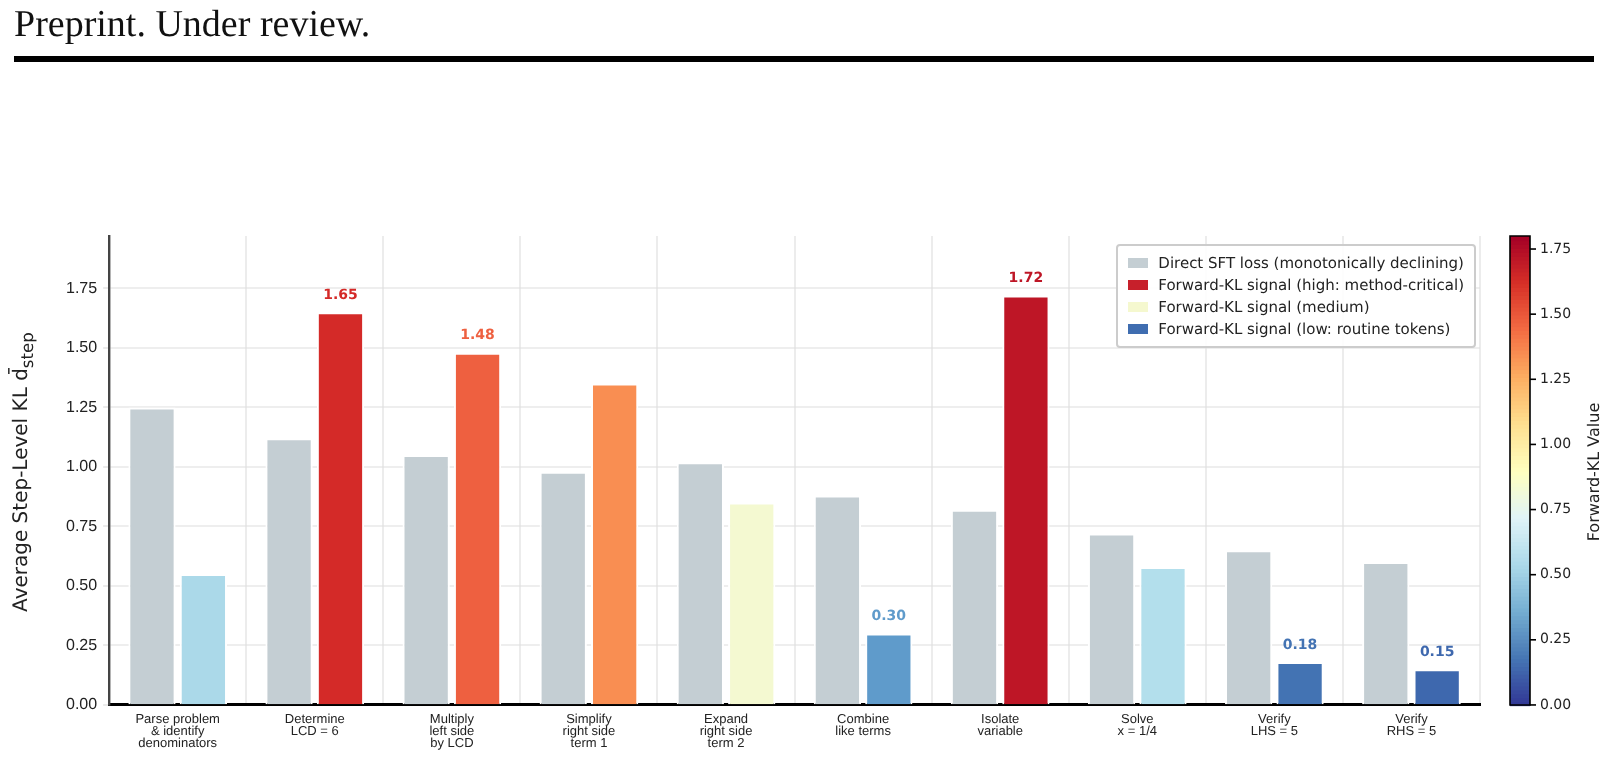 Image resolution: width=1608 pixels, height=766 pixels. I want to click on y-tick-label: 0.75, so click(82, 525).